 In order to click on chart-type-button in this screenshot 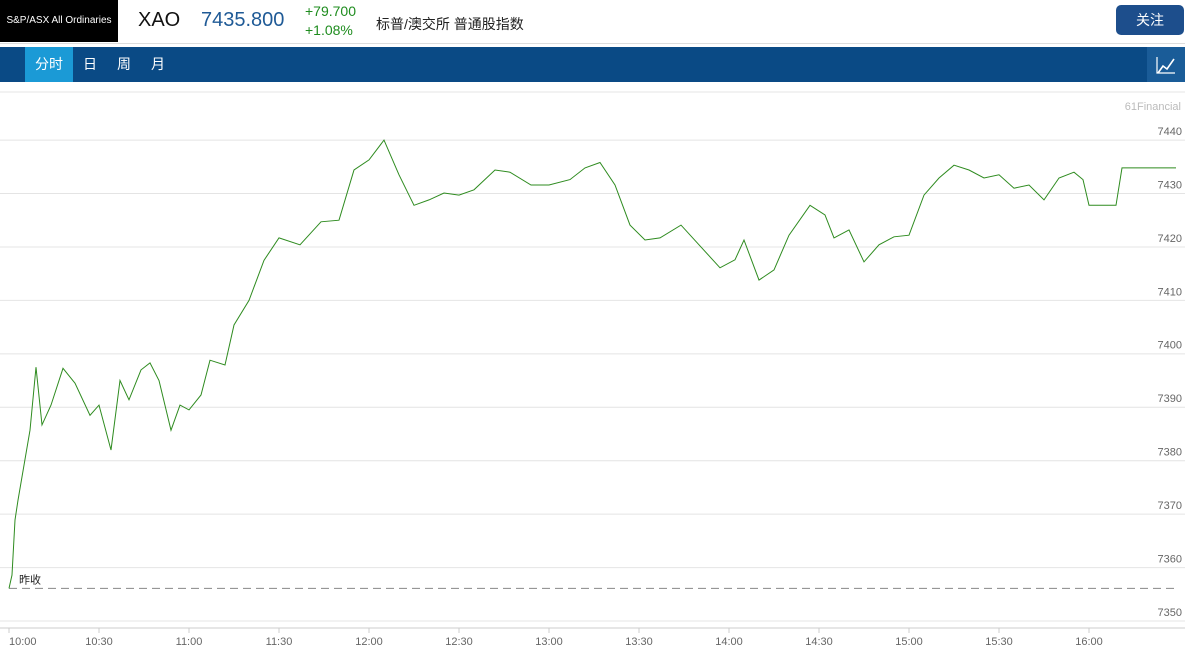, I will do `click(1166, 64)`.